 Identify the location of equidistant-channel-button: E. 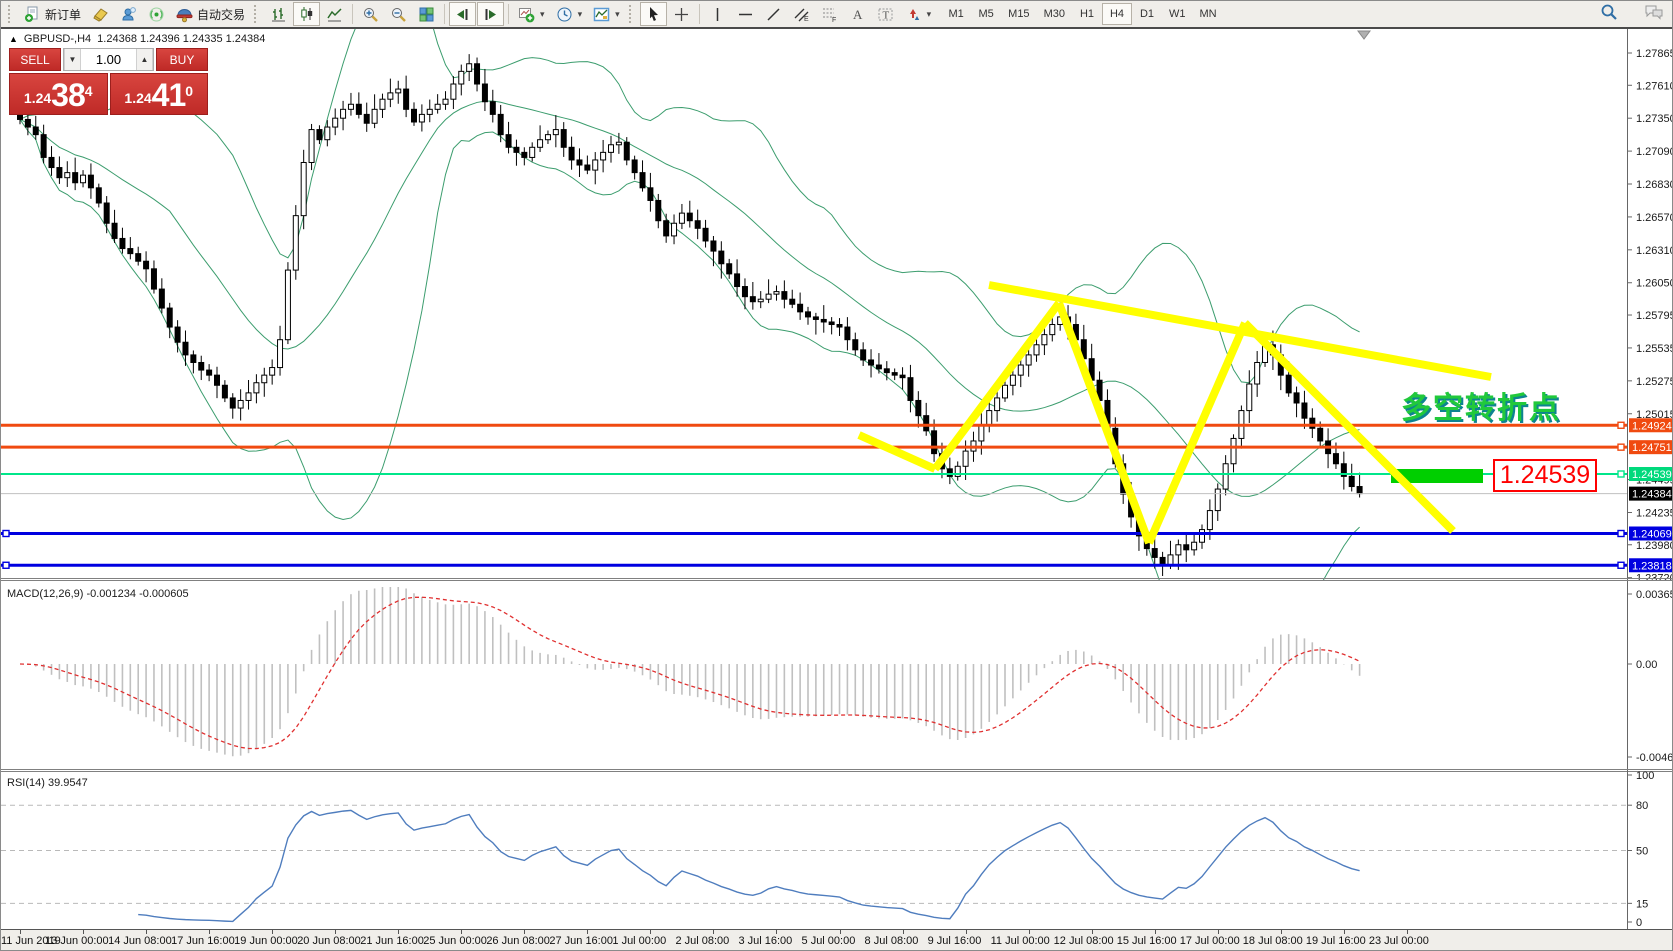
(801, 14).